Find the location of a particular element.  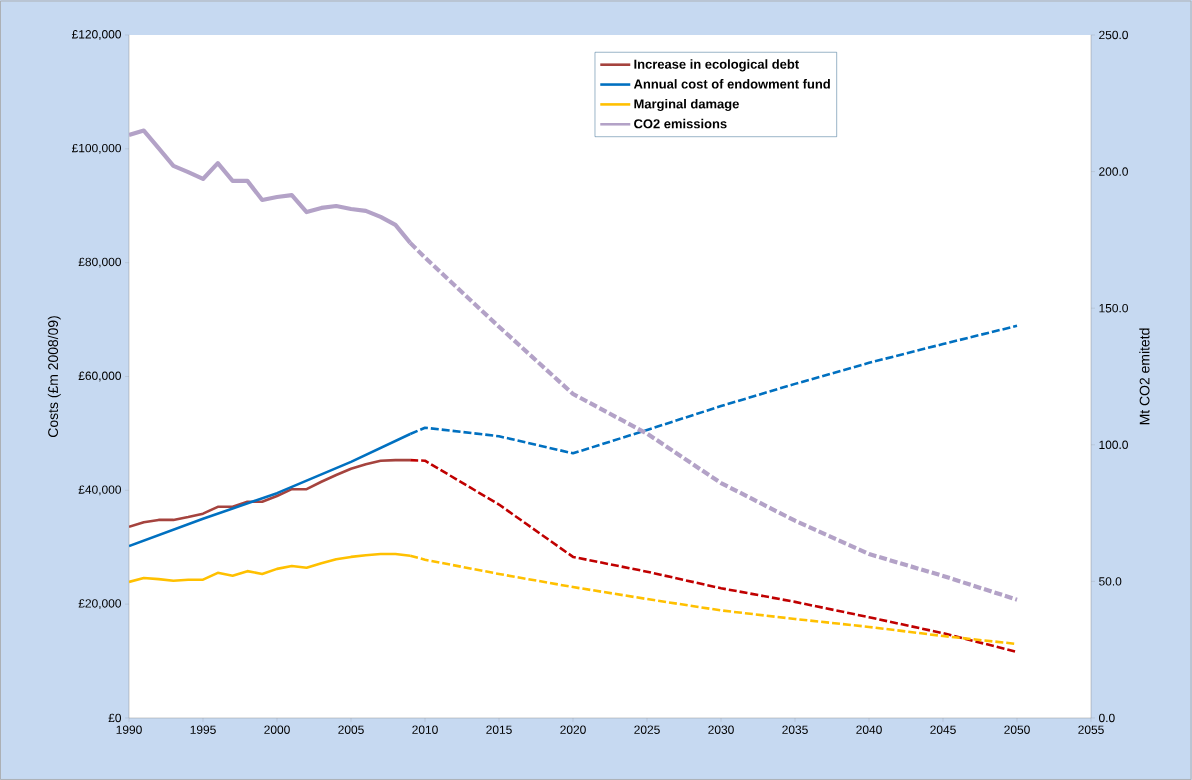

x-tick-label: 2040 is located at coordinates (869, 729).